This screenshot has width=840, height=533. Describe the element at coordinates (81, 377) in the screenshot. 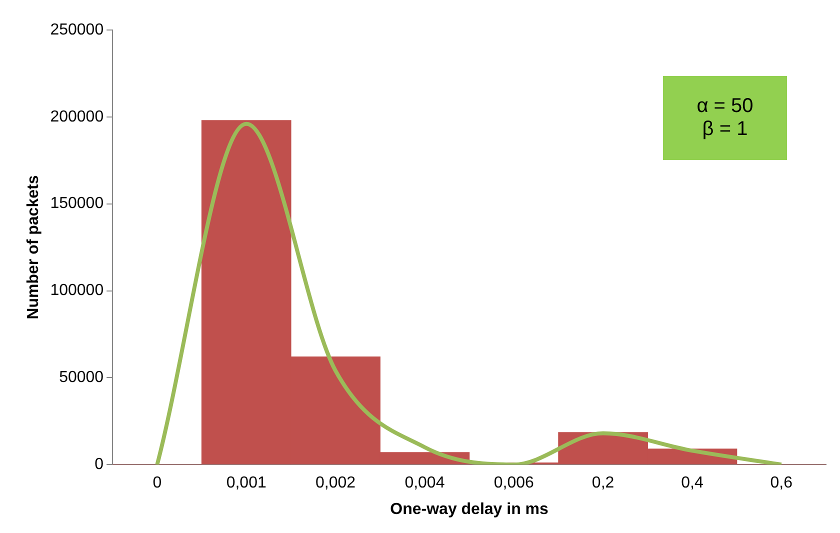

I see `y-tick-label: 50000` at that location.